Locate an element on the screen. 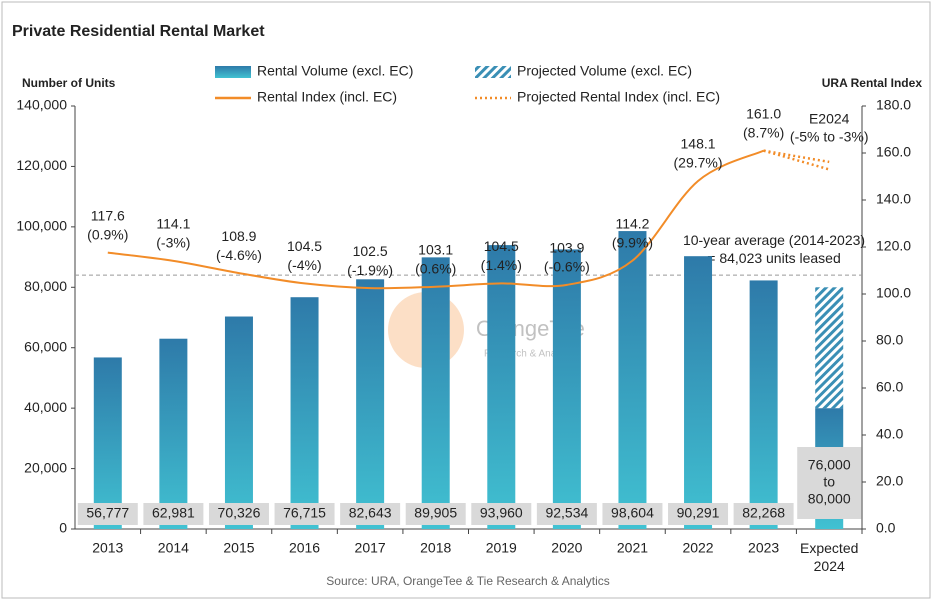 The width and height of the screenshot is (936, 604). index-label: 148.1 is located at coordinates (698, 144).